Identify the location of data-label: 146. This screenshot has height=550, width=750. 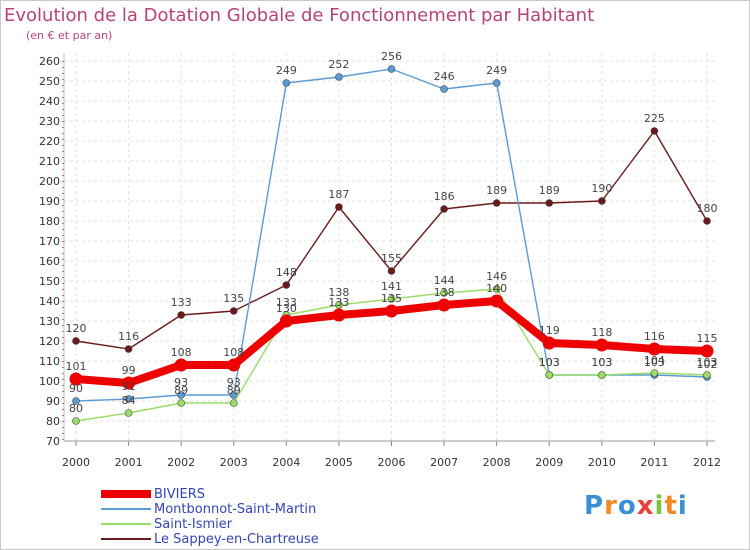
(496, 276).